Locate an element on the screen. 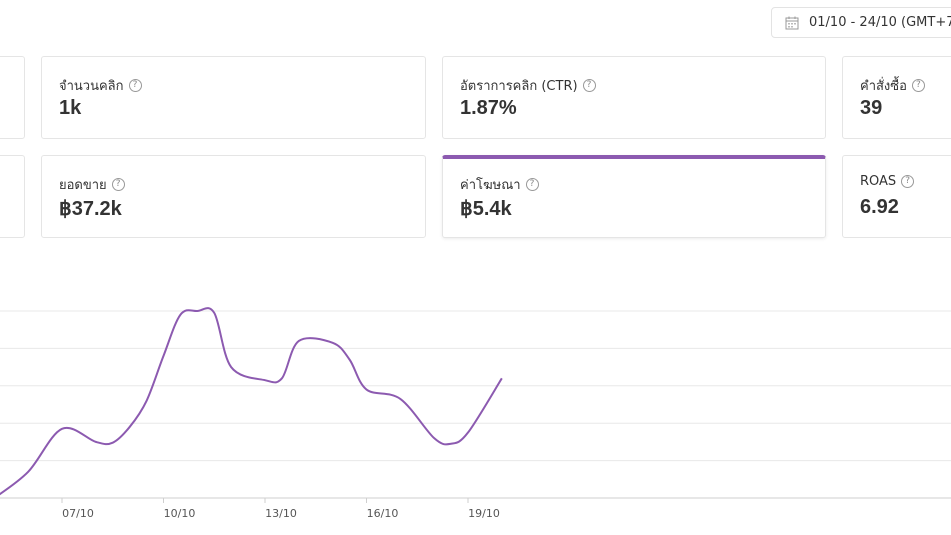  metric-label: ยอดขาย ? is located at coordinates (92, 184).